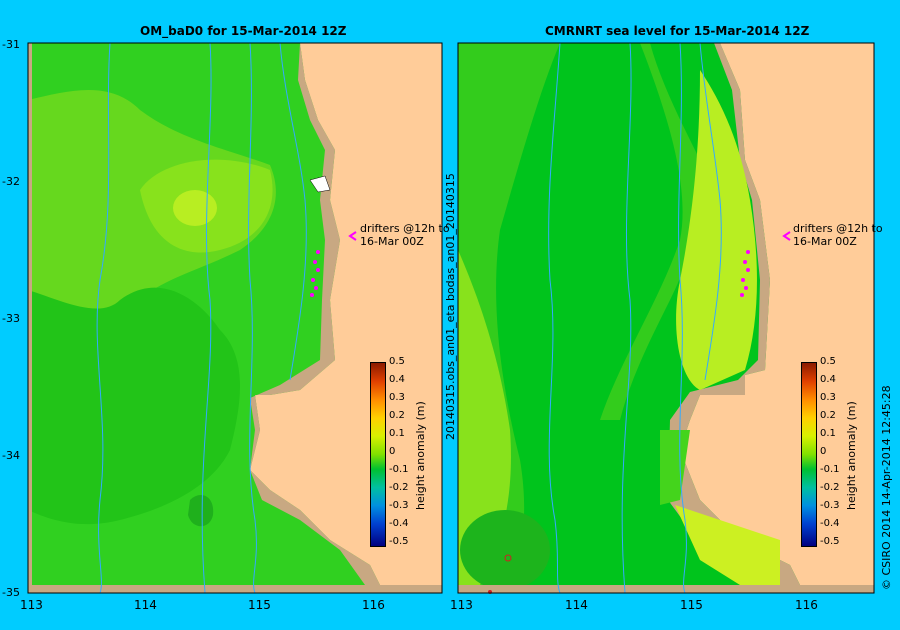 The width and height of the screenshot is (900, 630). Describe the element at coordinates (378, 454) in the screenshot. I see `colorbar-left` at that location.